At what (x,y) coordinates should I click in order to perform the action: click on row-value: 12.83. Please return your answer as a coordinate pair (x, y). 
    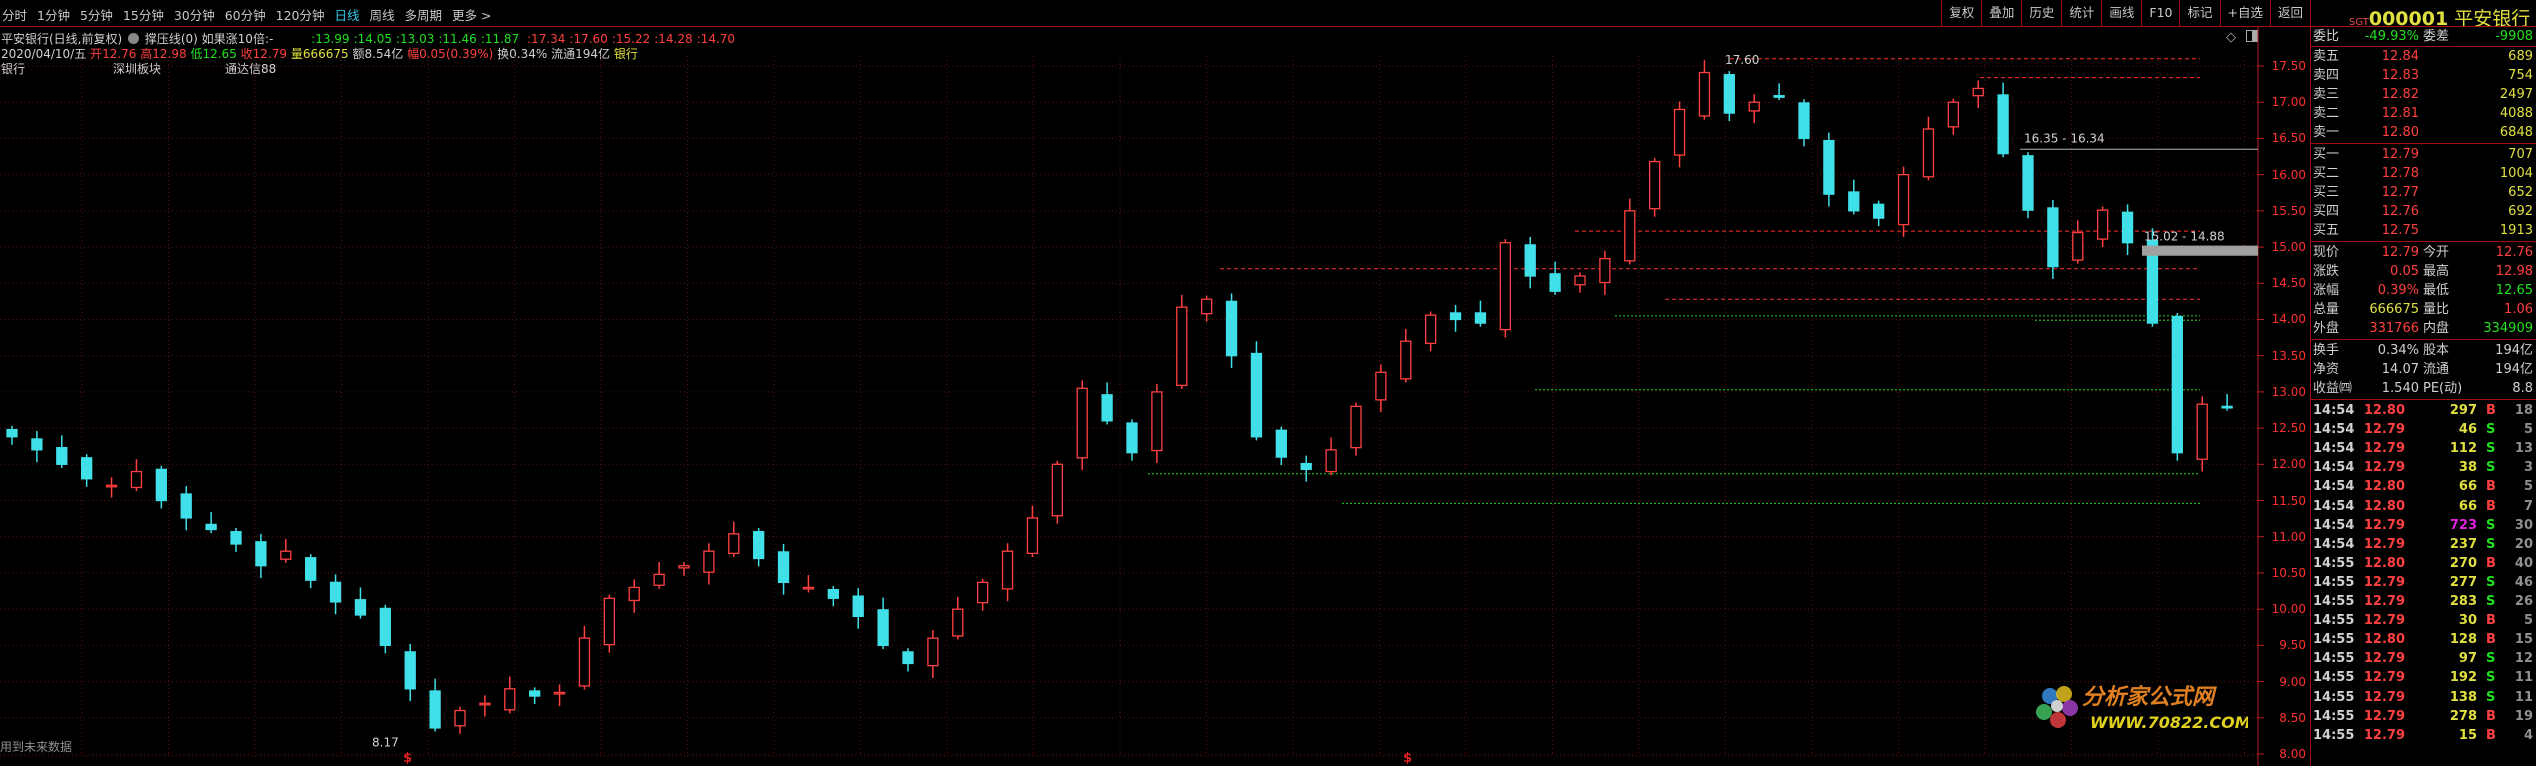
    Looking at the image, I should click on (2400, 75).